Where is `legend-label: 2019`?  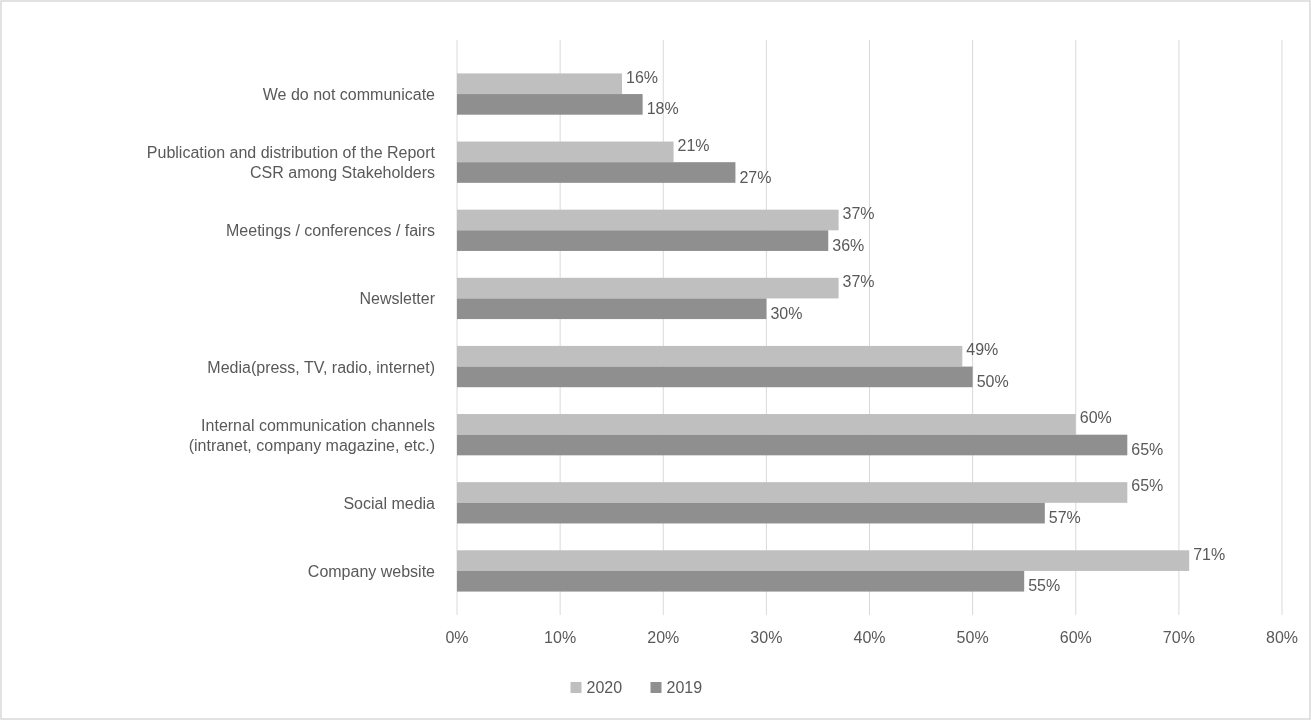
legend-label: 2019 is located at coordinates (684, 687).